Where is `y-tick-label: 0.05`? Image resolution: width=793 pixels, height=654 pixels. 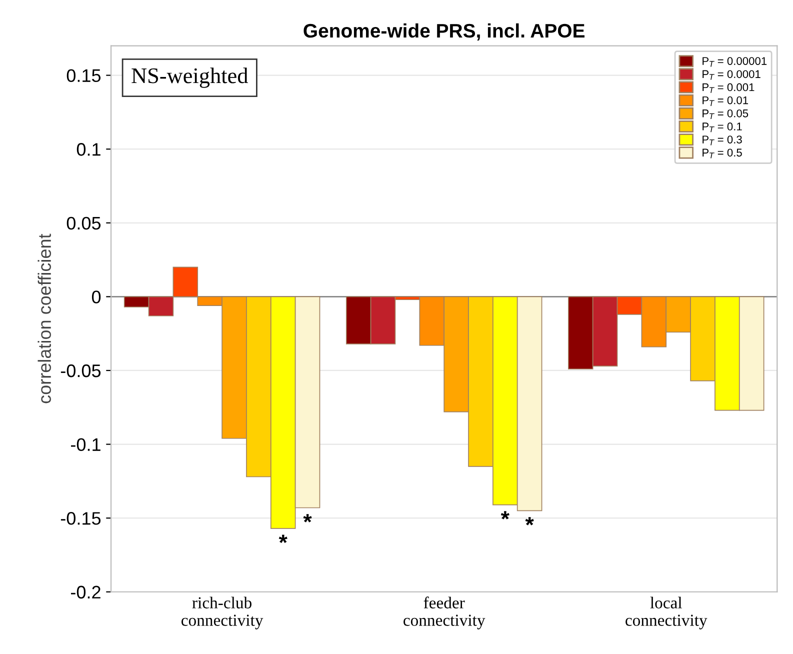
y-tick-label: 0.05 is located at coordinates (83, 223).